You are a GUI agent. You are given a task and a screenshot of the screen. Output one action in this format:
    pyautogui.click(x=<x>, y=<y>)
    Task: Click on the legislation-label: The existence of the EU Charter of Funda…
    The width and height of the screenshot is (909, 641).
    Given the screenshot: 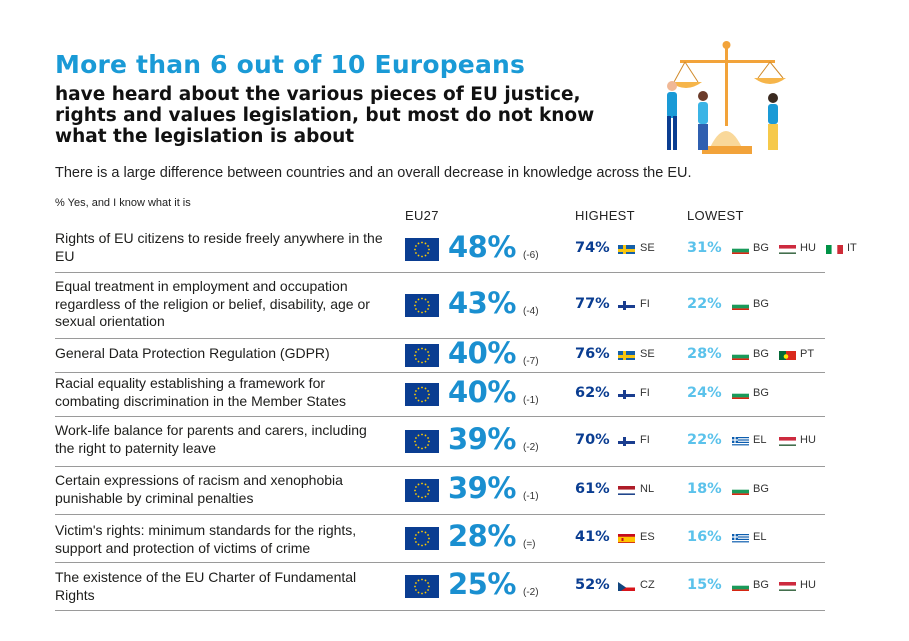 What is the action you would take?
    pyautogui.click(x=206, y=586)
    